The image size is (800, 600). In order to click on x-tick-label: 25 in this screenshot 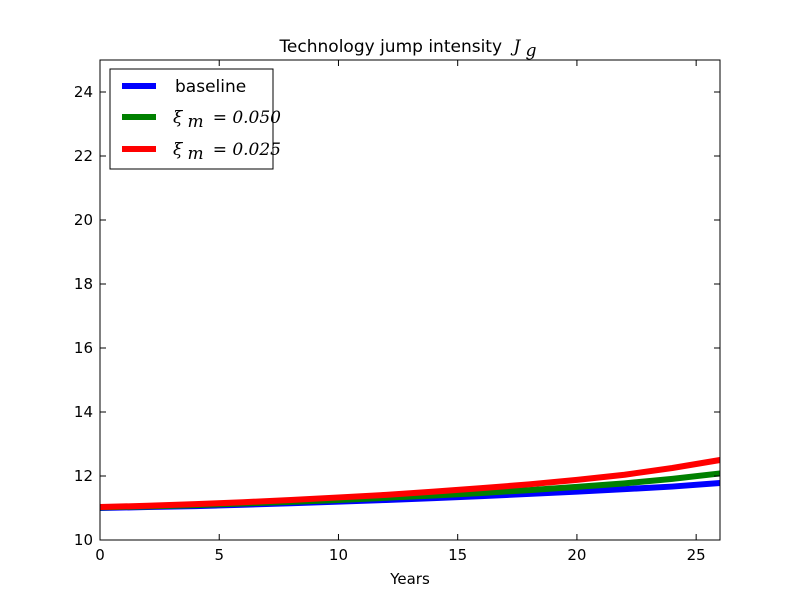, I will do `click(696, 555)`.